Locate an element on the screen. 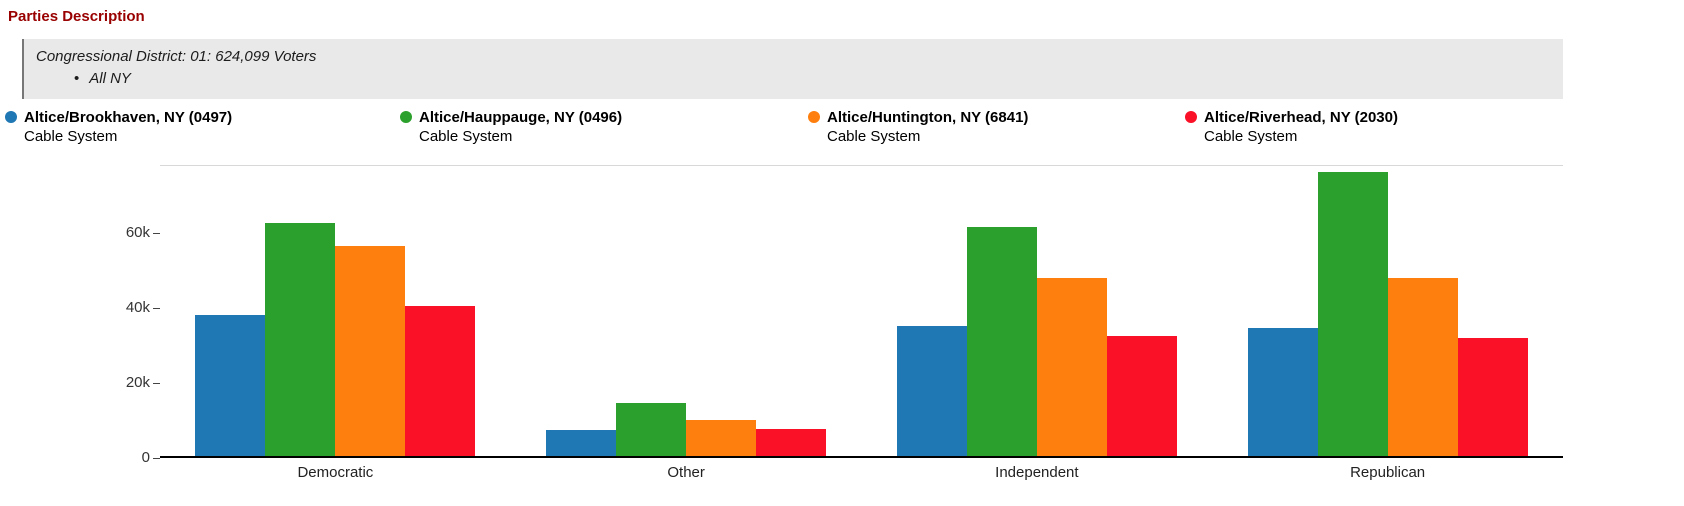  y-axis-tick-label: 60k is located at coordinates (137, 232).